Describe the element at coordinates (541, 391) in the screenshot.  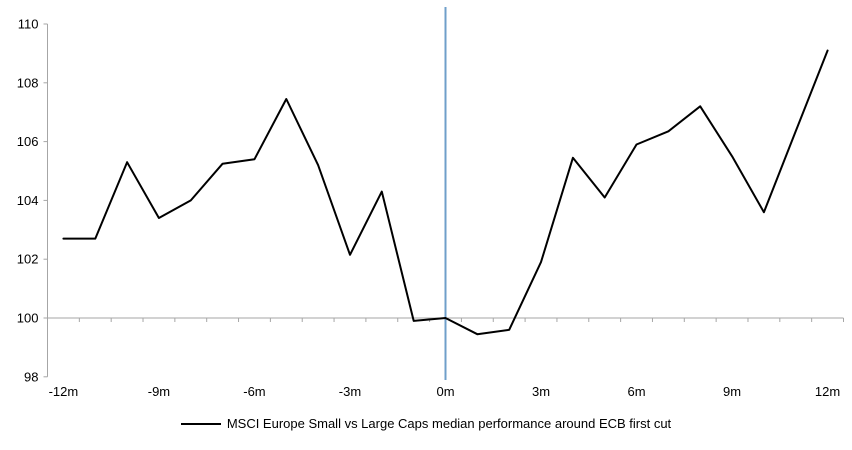
I see `x-axis-label: 3m` at that location.